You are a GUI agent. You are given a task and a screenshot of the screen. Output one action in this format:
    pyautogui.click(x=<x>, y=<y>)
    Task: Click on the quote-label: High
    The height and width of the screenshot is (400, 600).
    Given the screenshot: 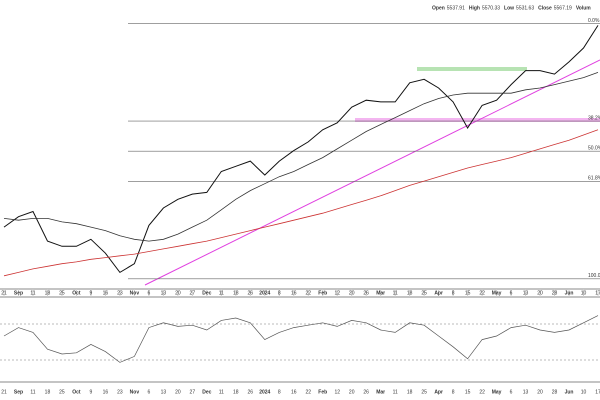 What is the action you would take?
    pyautogui.click(x=474, y=8)
    